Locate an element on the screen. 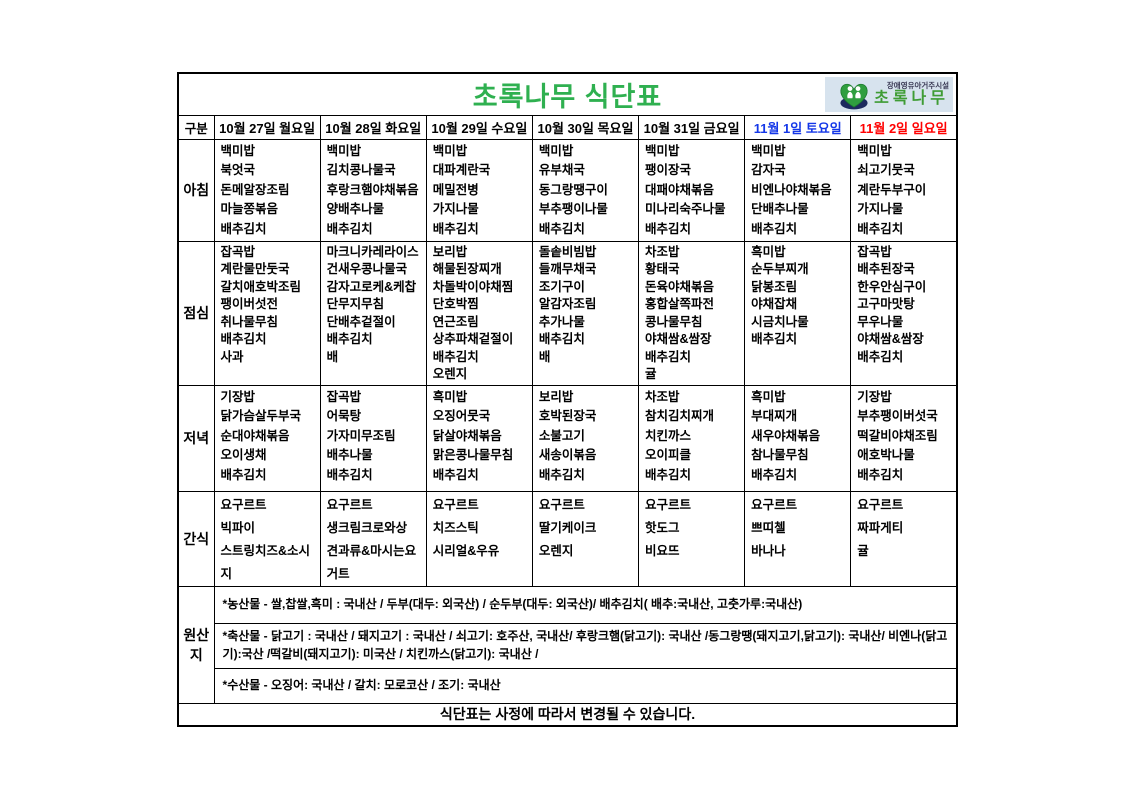 This screenshot has width=1122, height=793. row-label-dinner: 저녁 is located at coordinates (196, 438).